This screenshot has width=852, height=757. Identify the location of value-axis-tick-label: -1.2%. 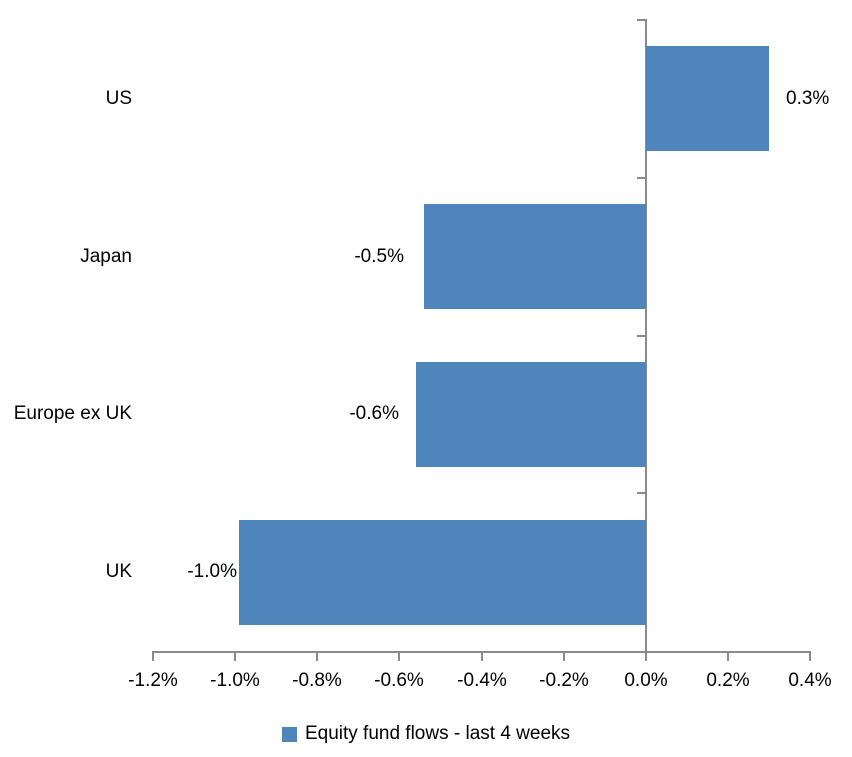
(153, 680).